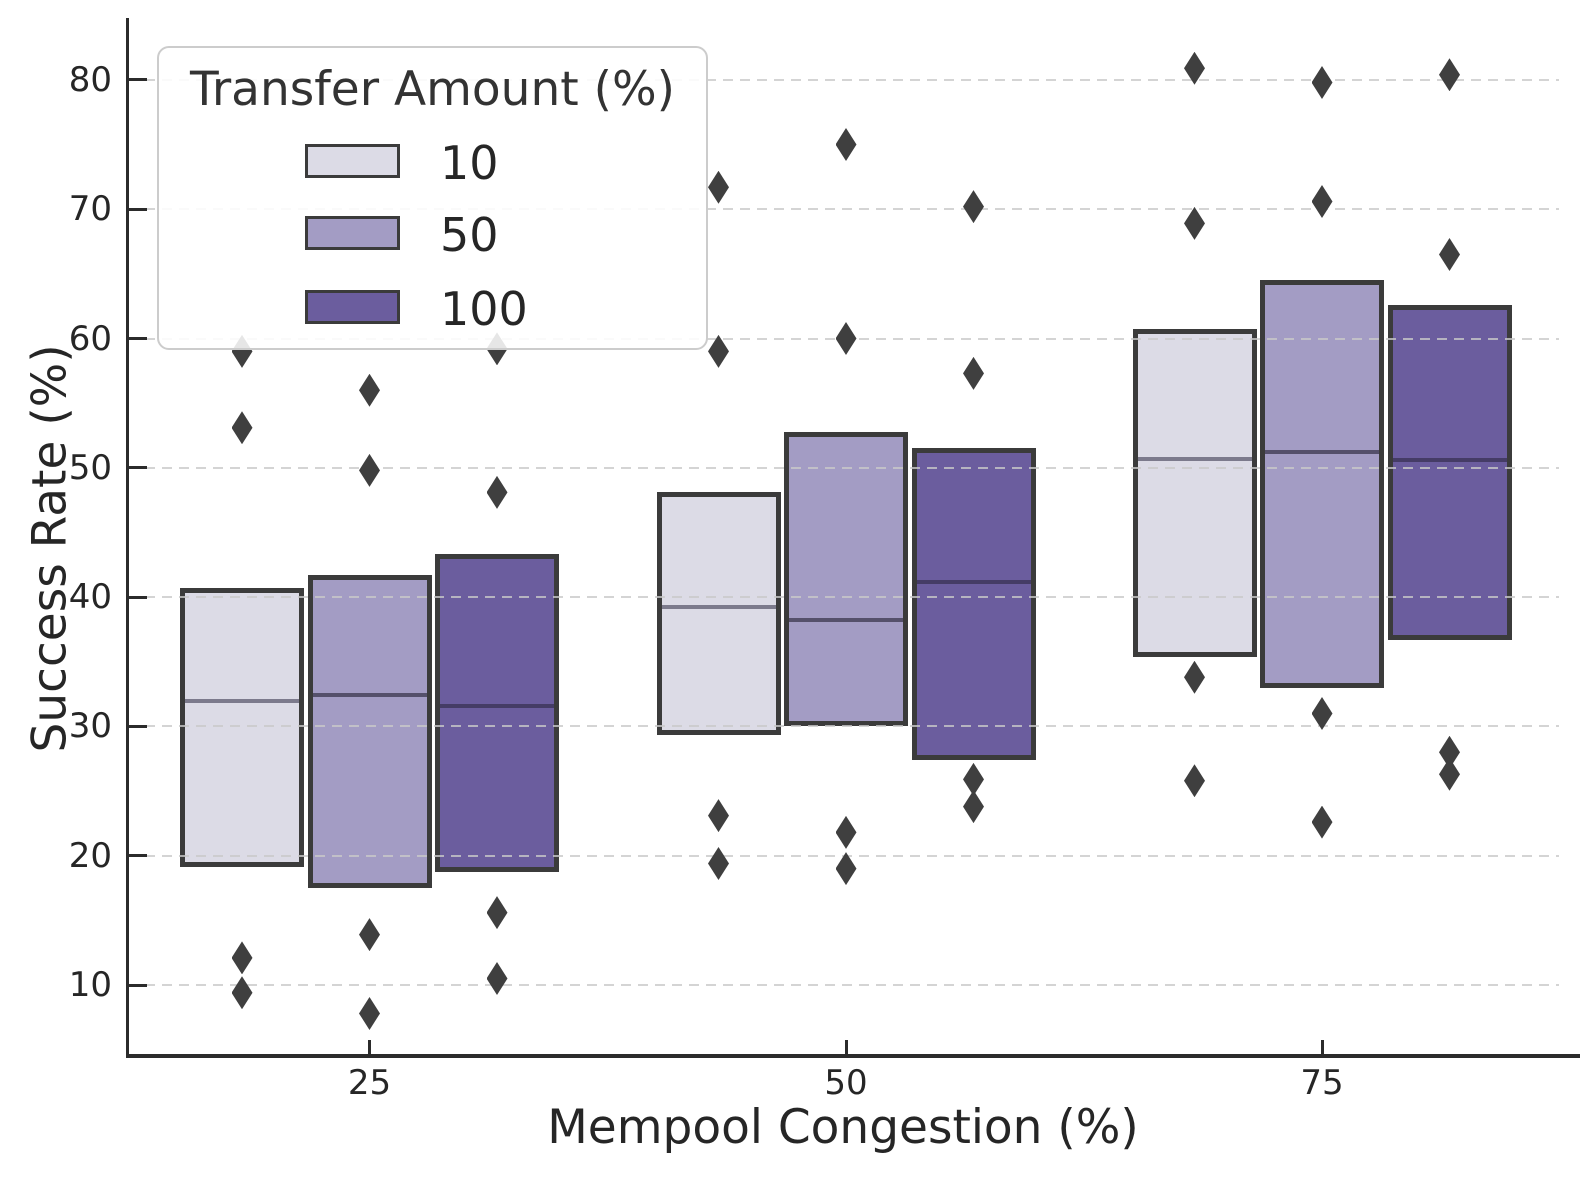 This screenshot has height=1180, width=1580. Describe the element at coordinates (369, 1083) in the screenshot. I see `x-tick-label: 25` at that location.